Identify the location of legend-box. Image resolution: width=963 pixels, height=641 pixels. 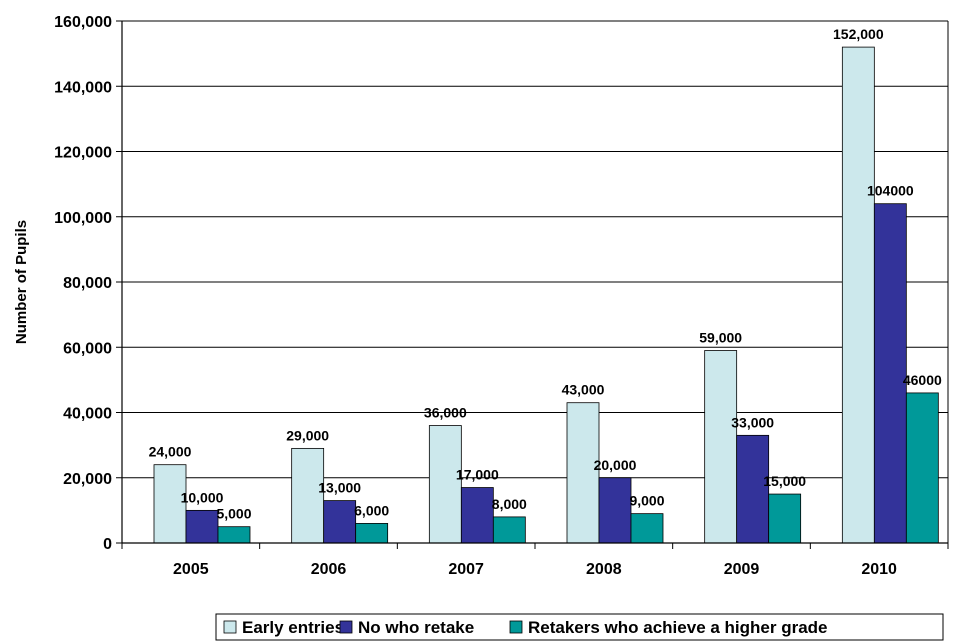
(579, 627).